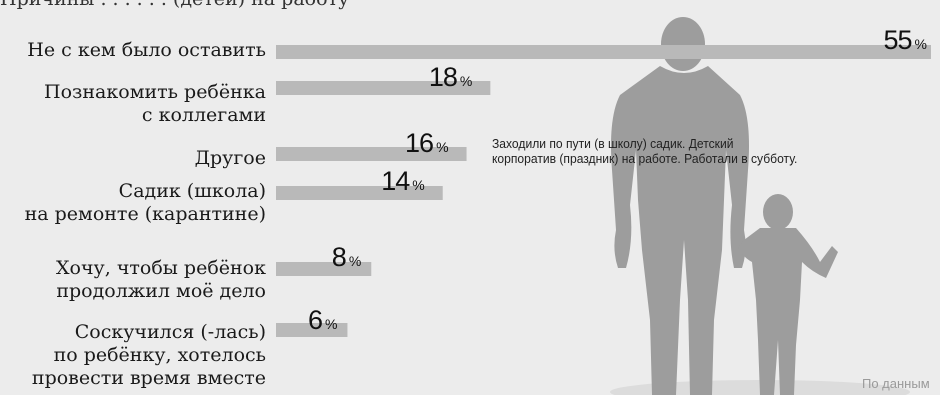 This screenshot has width=940, height=395. Describe the element at coordinates (322, 320) in the screenshot. I see `value-label-5: 6%` at that location.